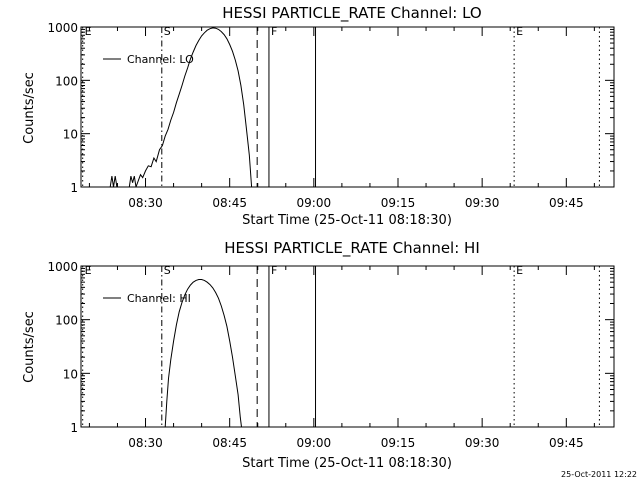 This screenshot has width=640, height=480. I want to click on legend-label: Channel: LO, so click(160, 59).